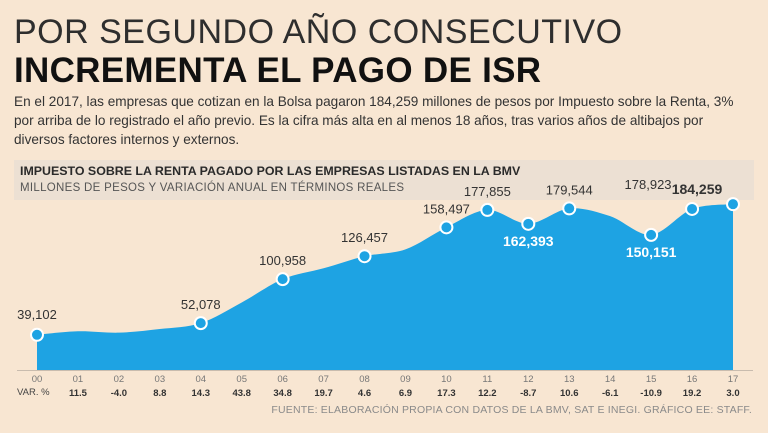 The image size is (768, 433). Describe the element at coordinates (278, 70) in the screenshot. I see `headline-line2: INCREMENTA EL PAGO DE ISR` at that location.